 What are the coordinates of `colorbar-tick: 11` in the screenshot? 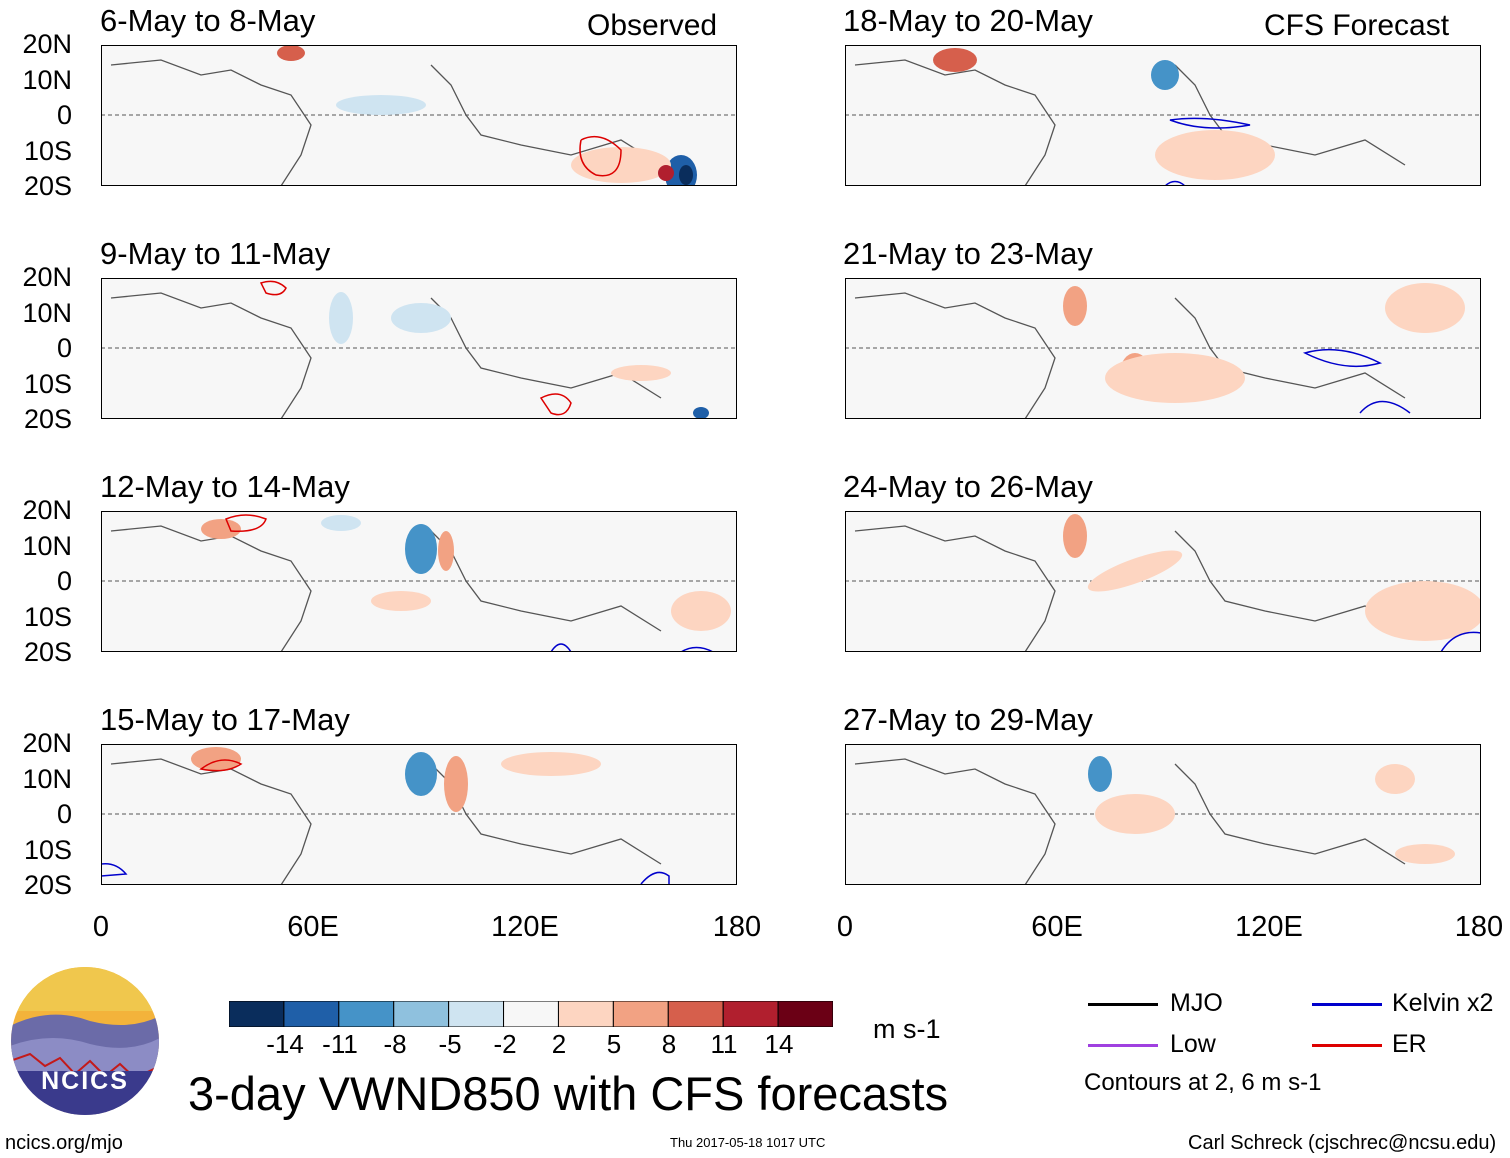 It's located at (724, 1044).